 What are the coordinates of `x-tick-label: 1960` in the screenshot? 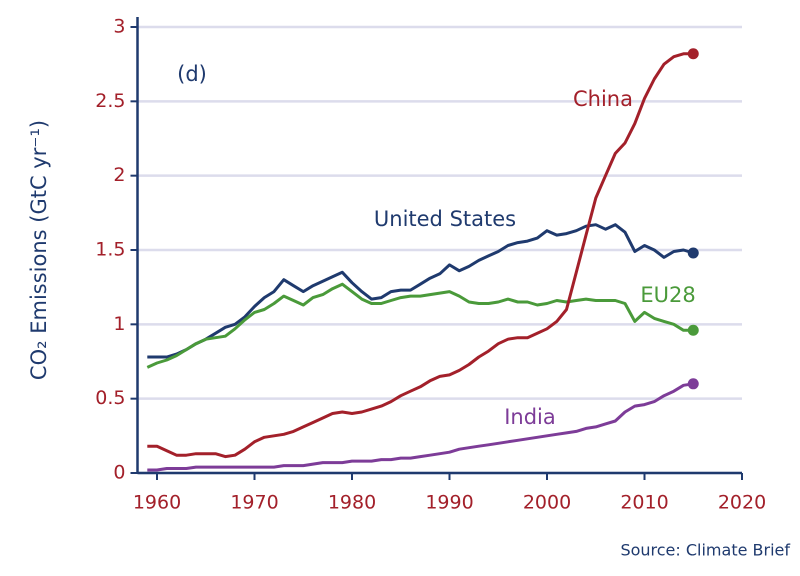 It's located at (157, 503).